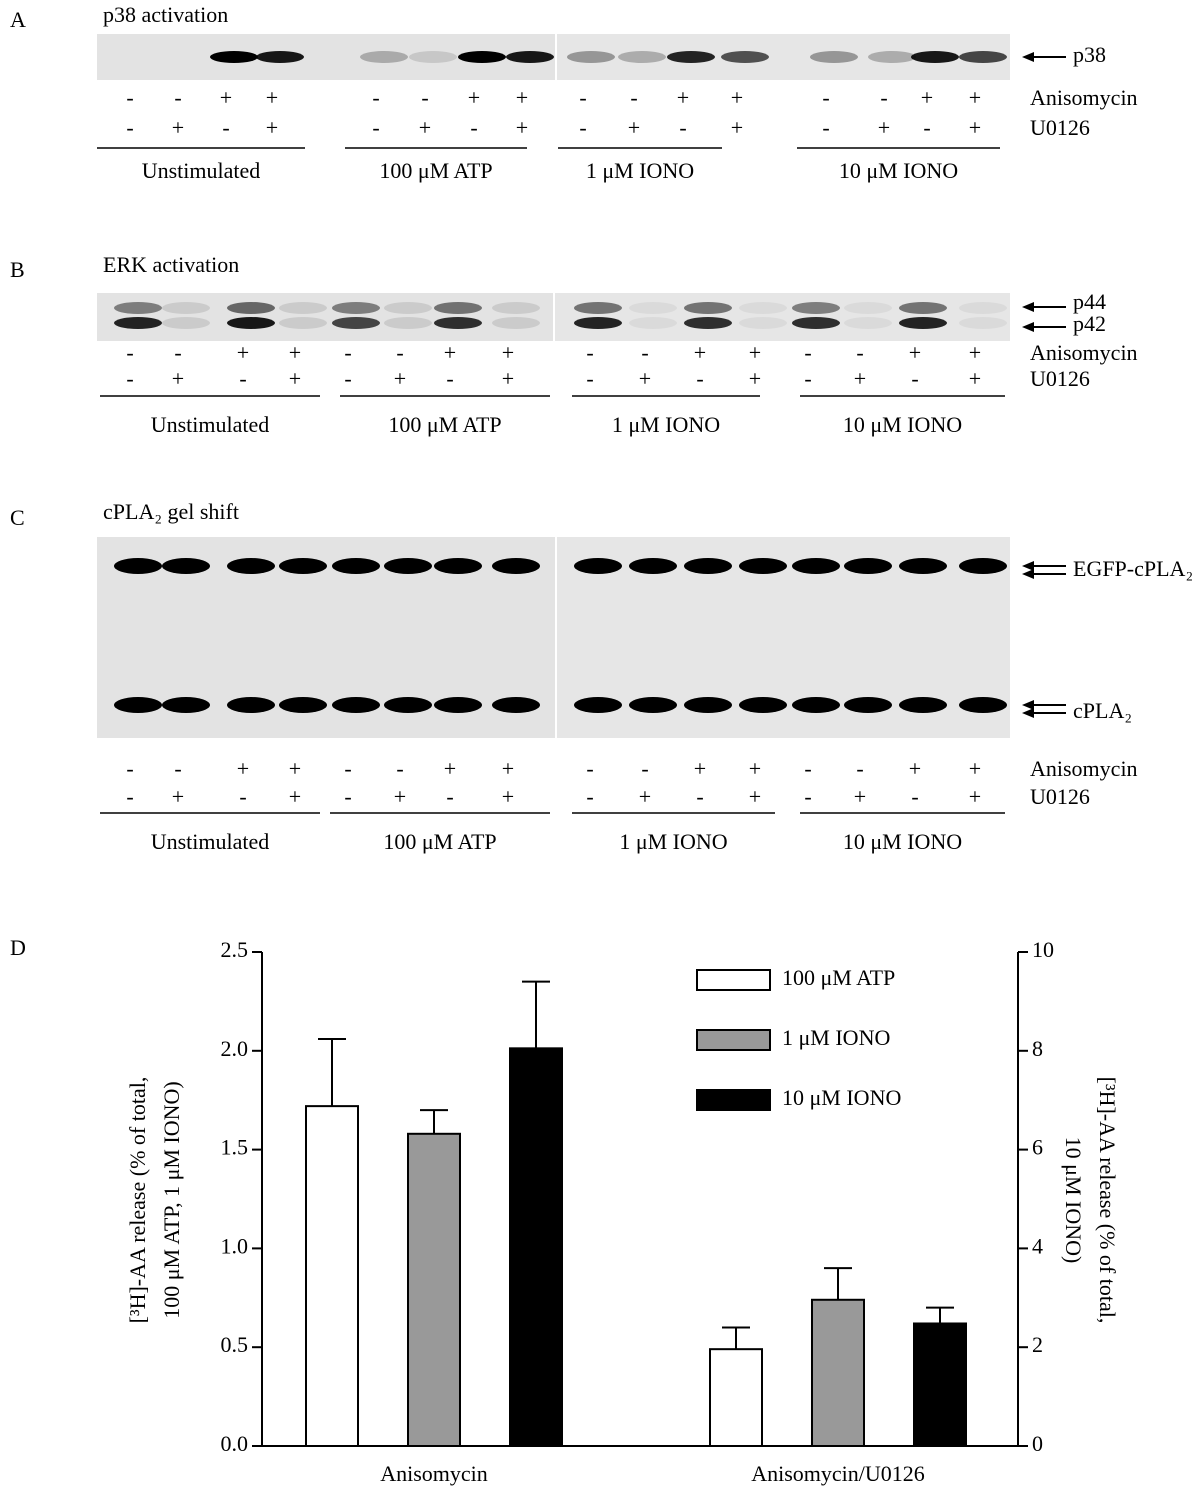 The width and height of the screenshot is (1200, 1510). What do you see at coordinates (235, 949) in the screenshot?
I see `y-tick-label: 2.5` at bounding box center [235, 949].